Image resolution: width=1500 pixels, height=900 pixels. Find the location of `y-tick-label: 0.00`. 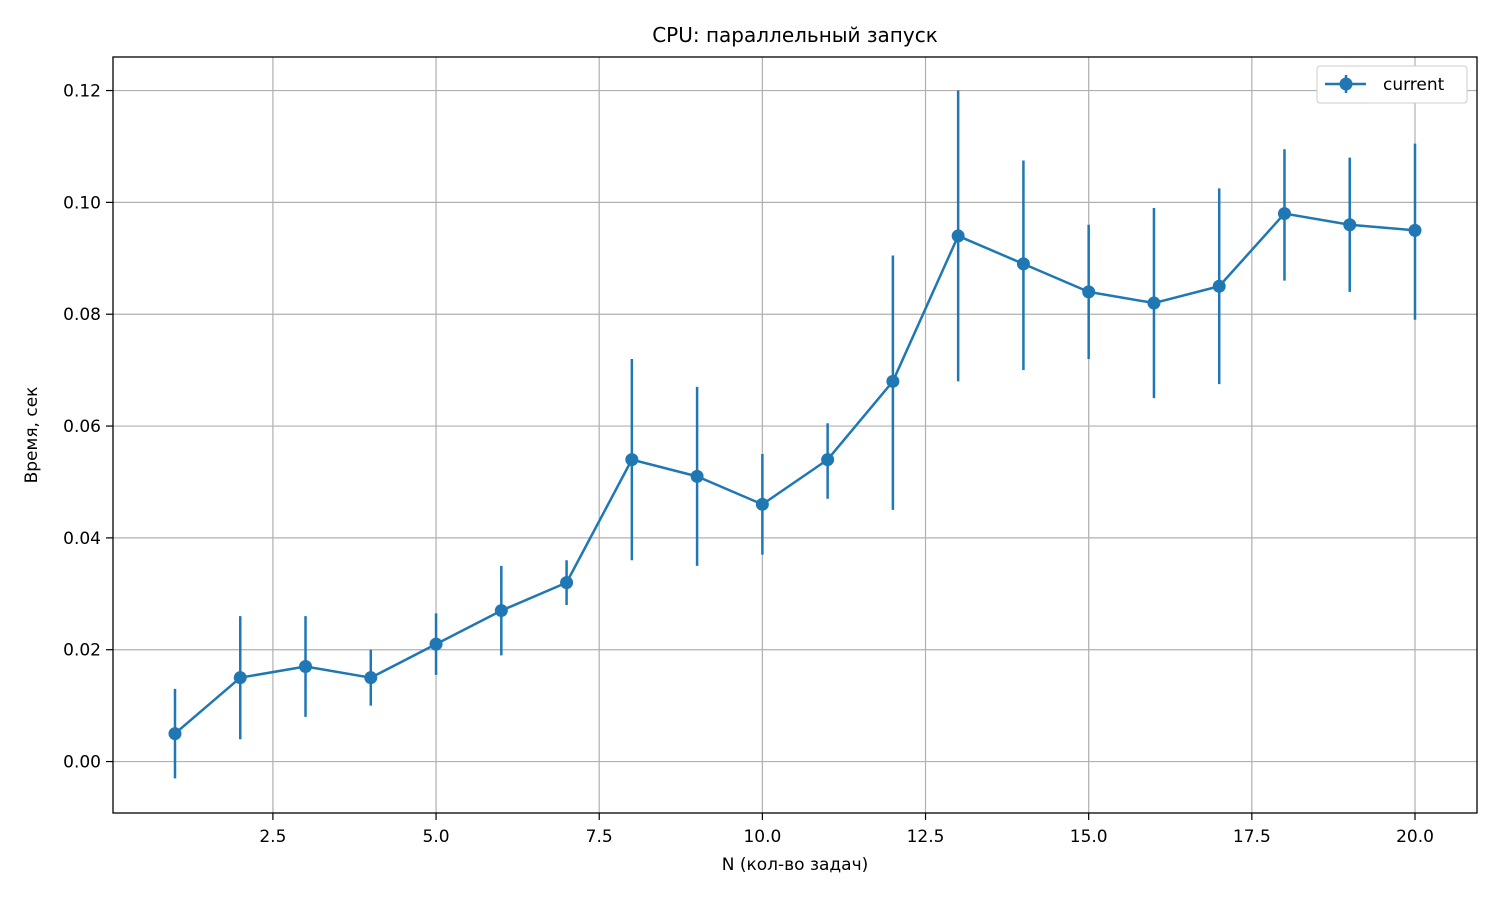

y-tick-label: 0.00 is located at coordinates (82, 763).